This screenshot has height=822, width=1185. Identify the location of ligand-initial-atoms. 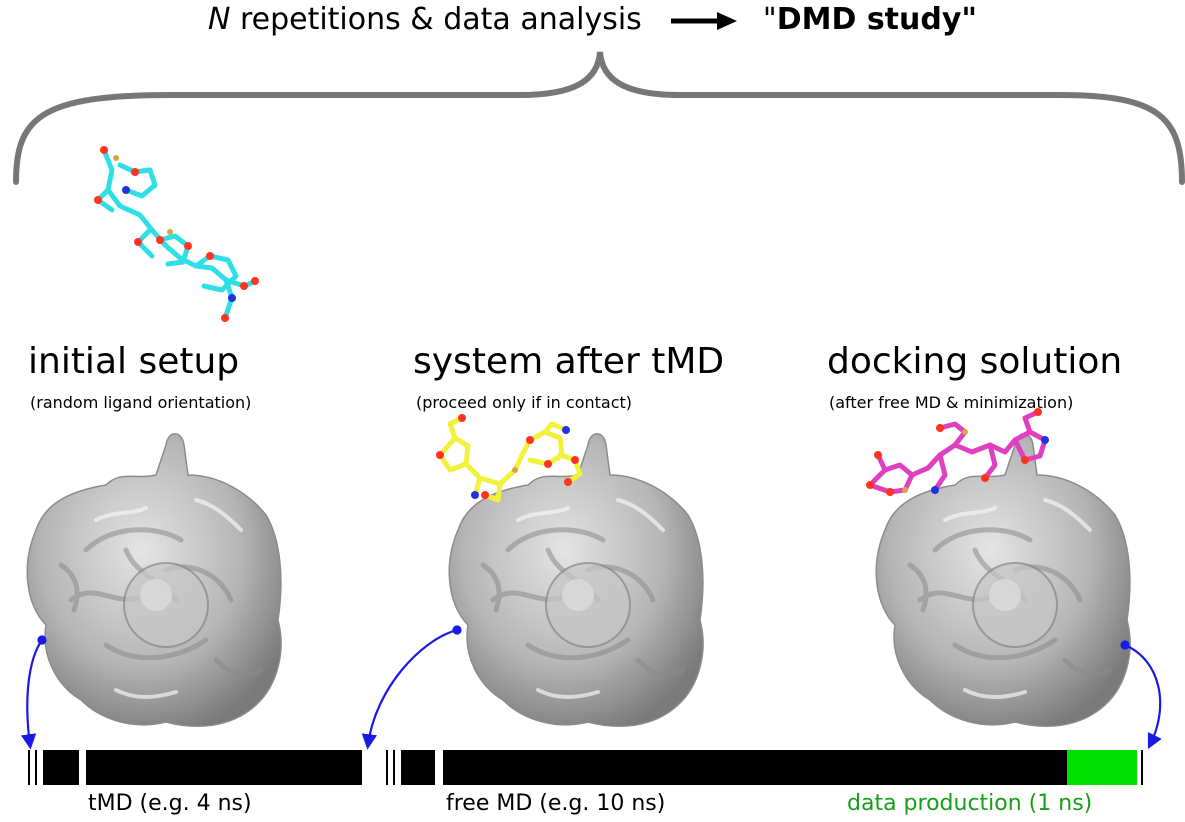
(176, 234).